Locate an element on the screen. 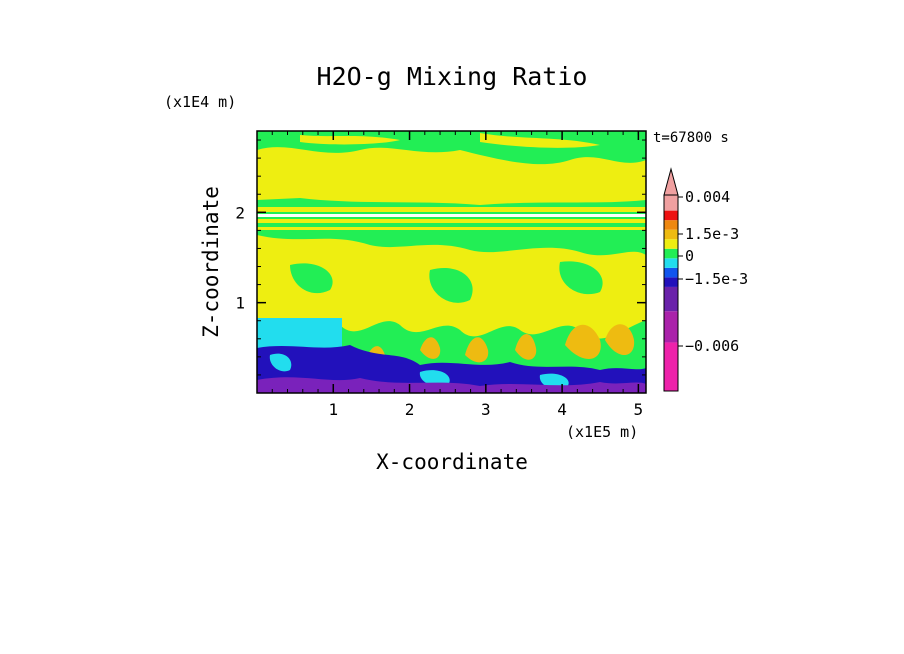  middle-green-patch is located at coordinates (311, 278).